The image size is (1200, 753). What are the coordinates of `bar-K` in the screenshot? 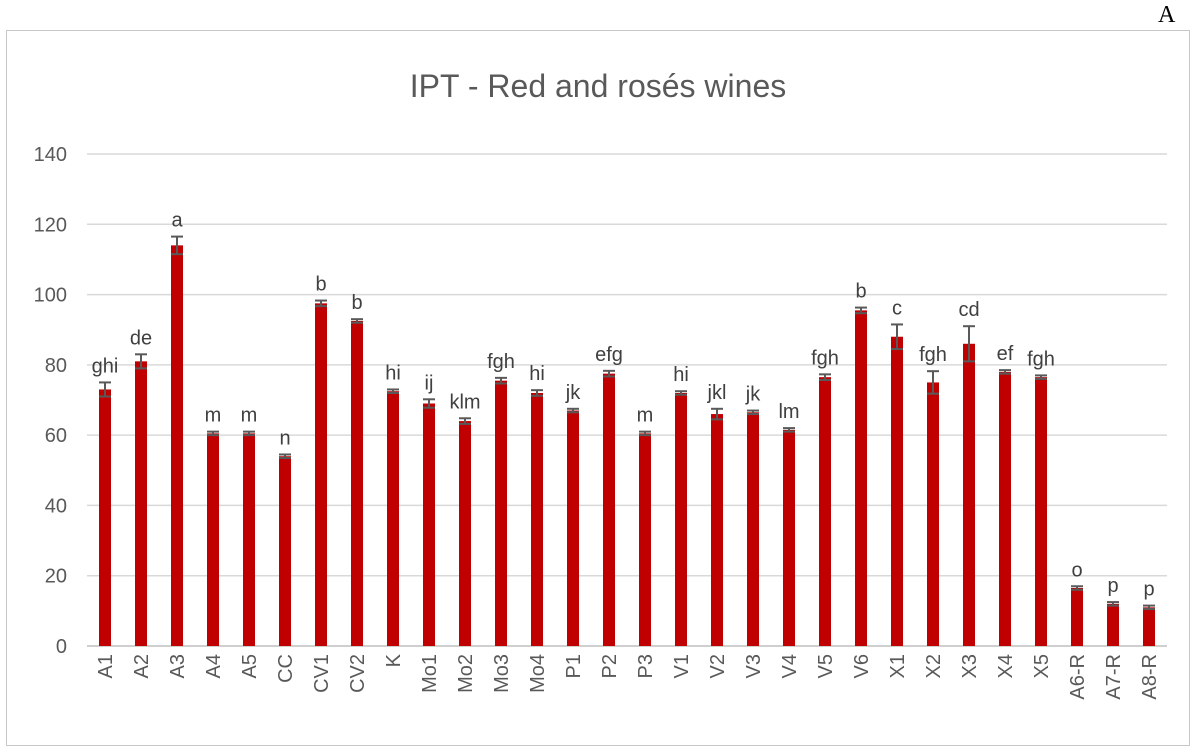 It's located at (393, 518).